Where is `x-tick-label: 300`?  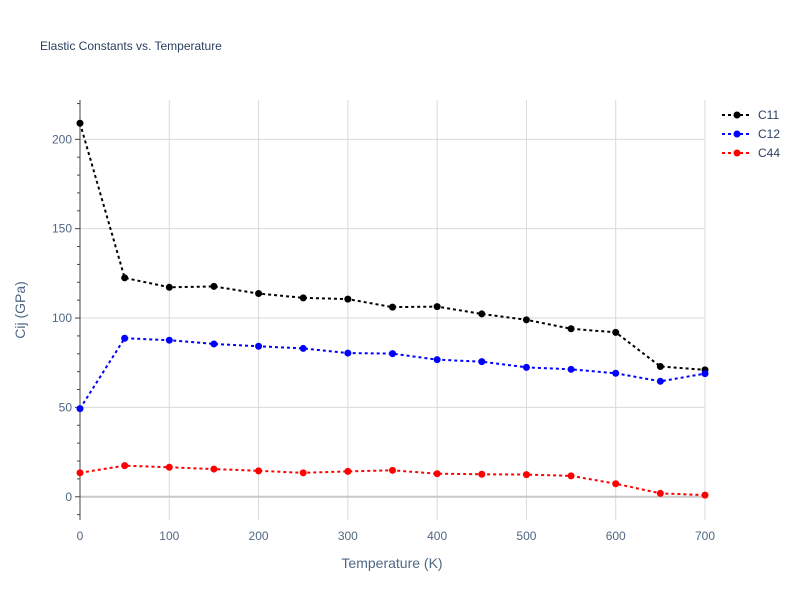
x-tick-label: 300 is located at coordinates (348, 536).